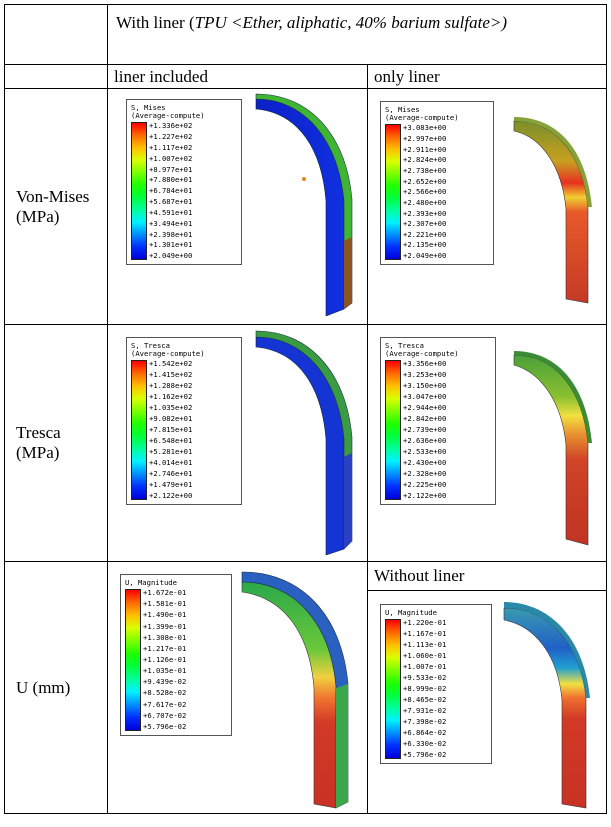 This screenshot has width=611, height=827. I want to click on legend-value: +3.494e+01, so click(171, 223).